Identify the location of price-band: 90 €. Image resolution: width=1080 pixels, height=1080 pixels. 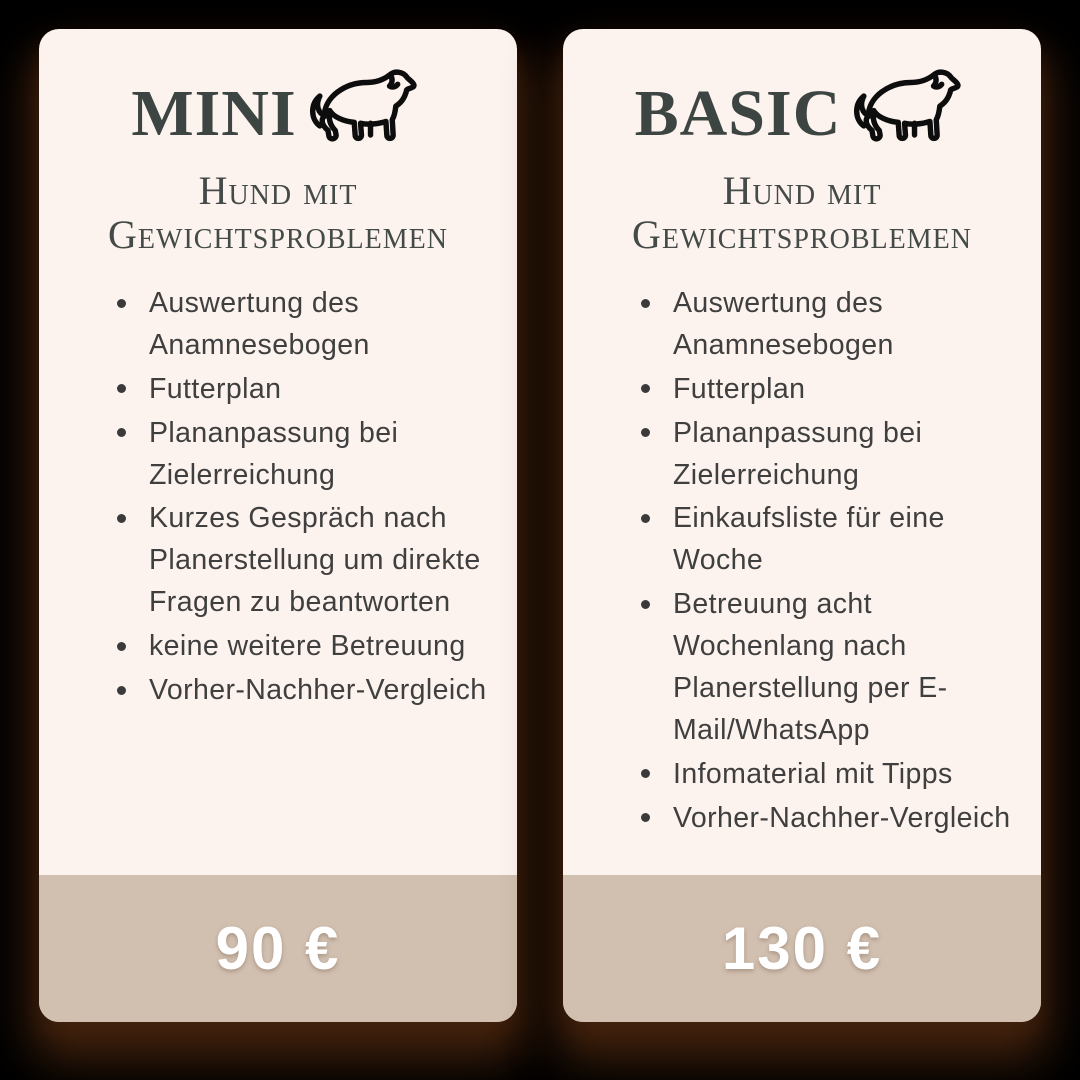
(278, 948).